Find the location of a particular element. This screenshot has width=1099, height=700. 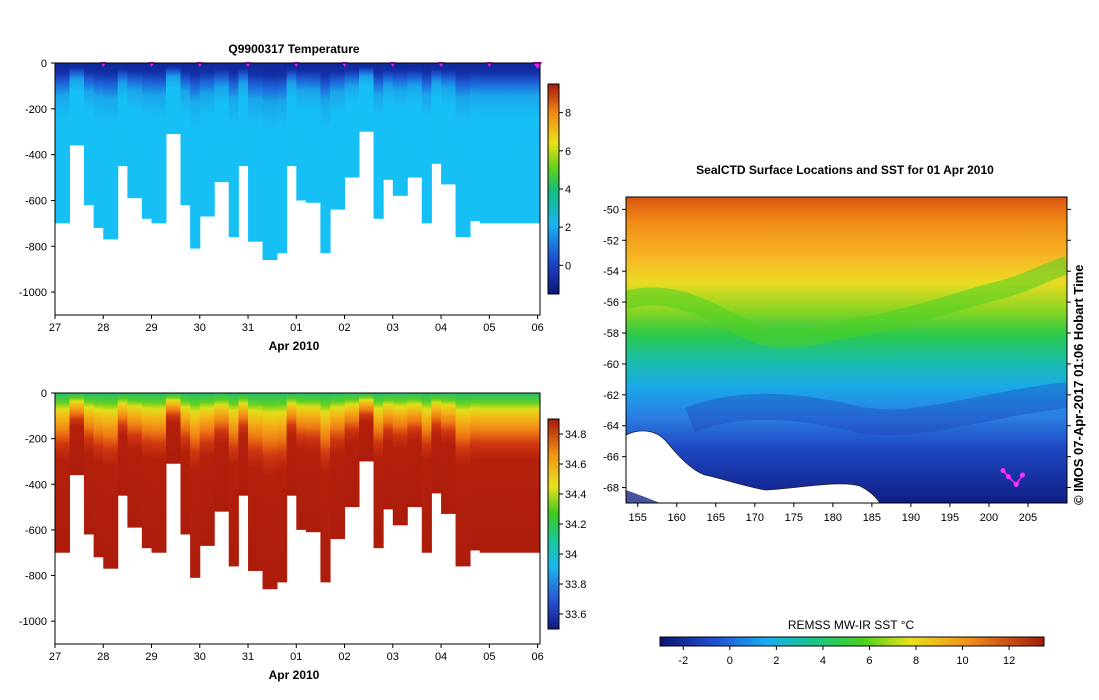

lat-tick-label: -52 is located at coordinates (611, 241).